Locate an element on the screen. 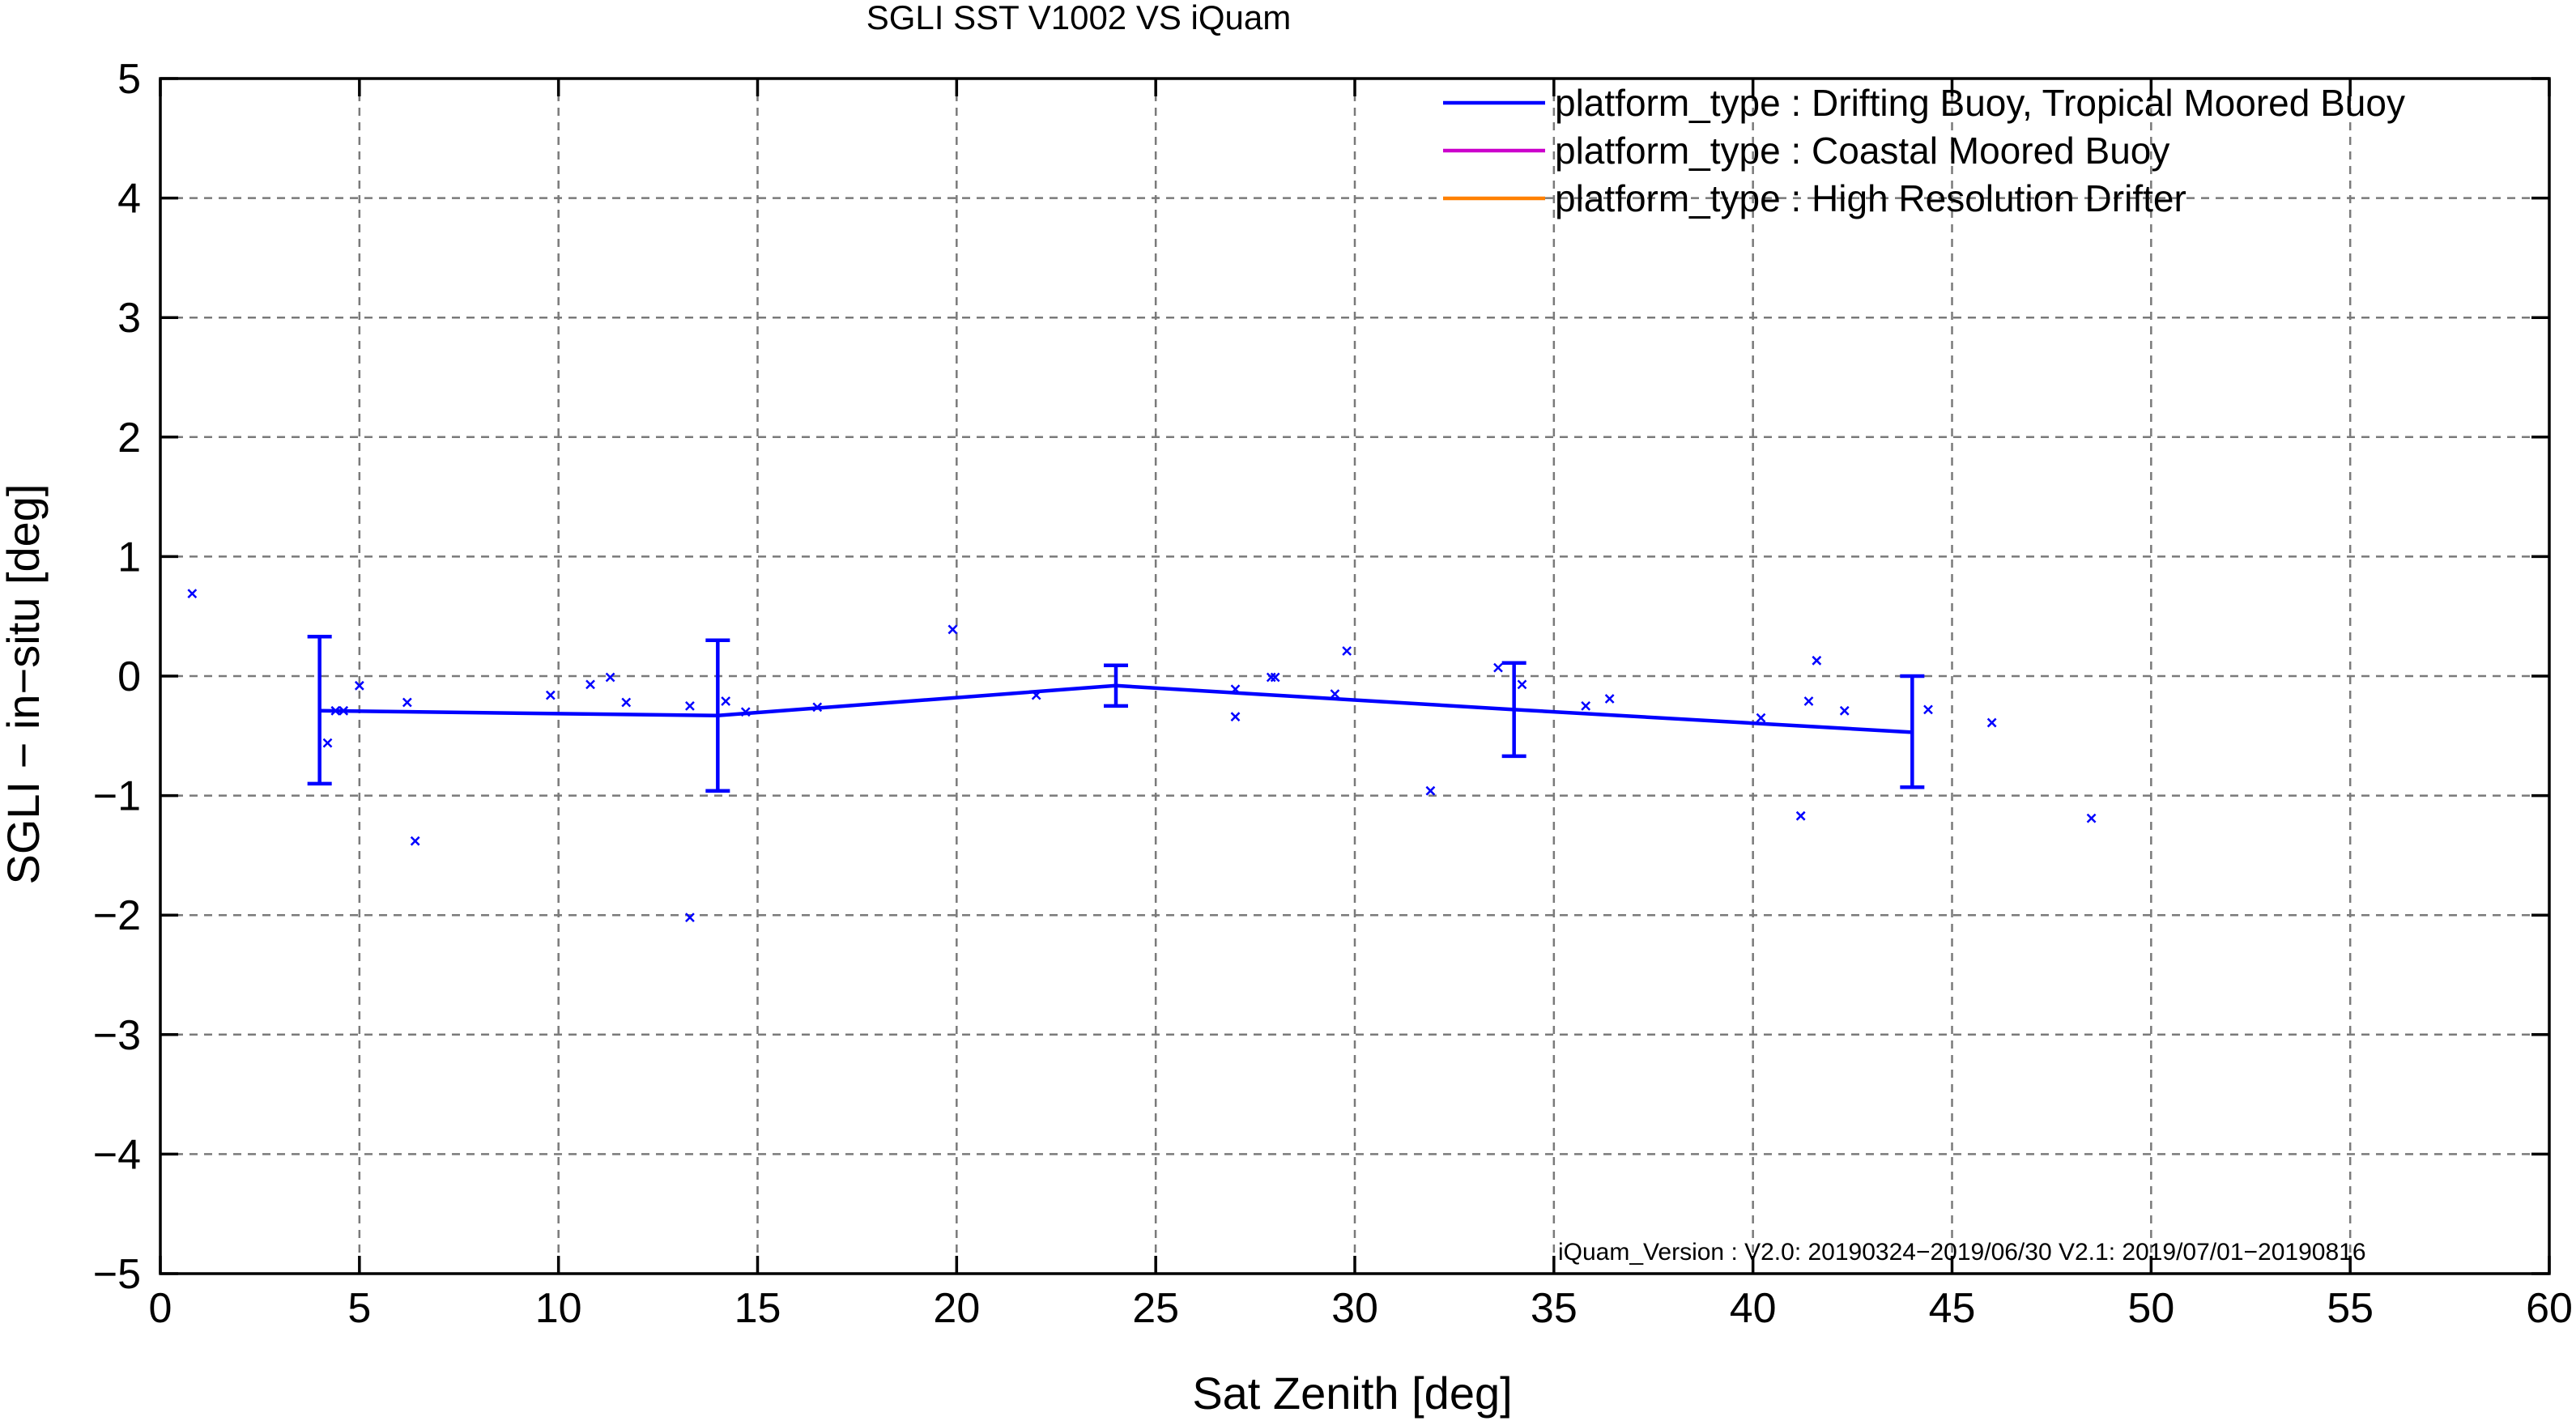 The height and width of the screenshot is (1421, 2576). y-axis-label: SGLI − in−situ [deg] is located at coordinates (24, 684).